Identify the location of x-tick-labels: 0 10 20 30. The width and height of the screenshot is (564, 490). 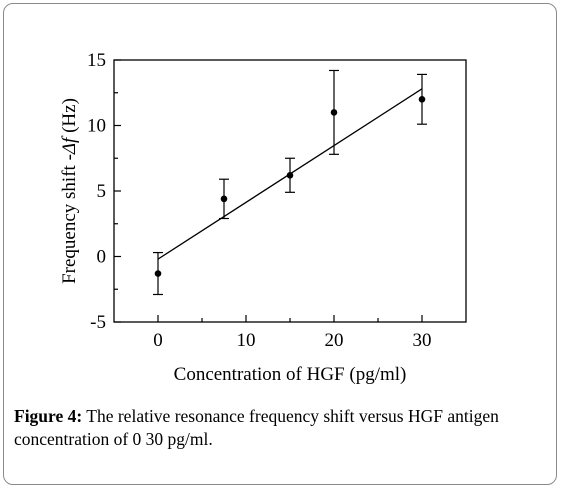
(292, 340).